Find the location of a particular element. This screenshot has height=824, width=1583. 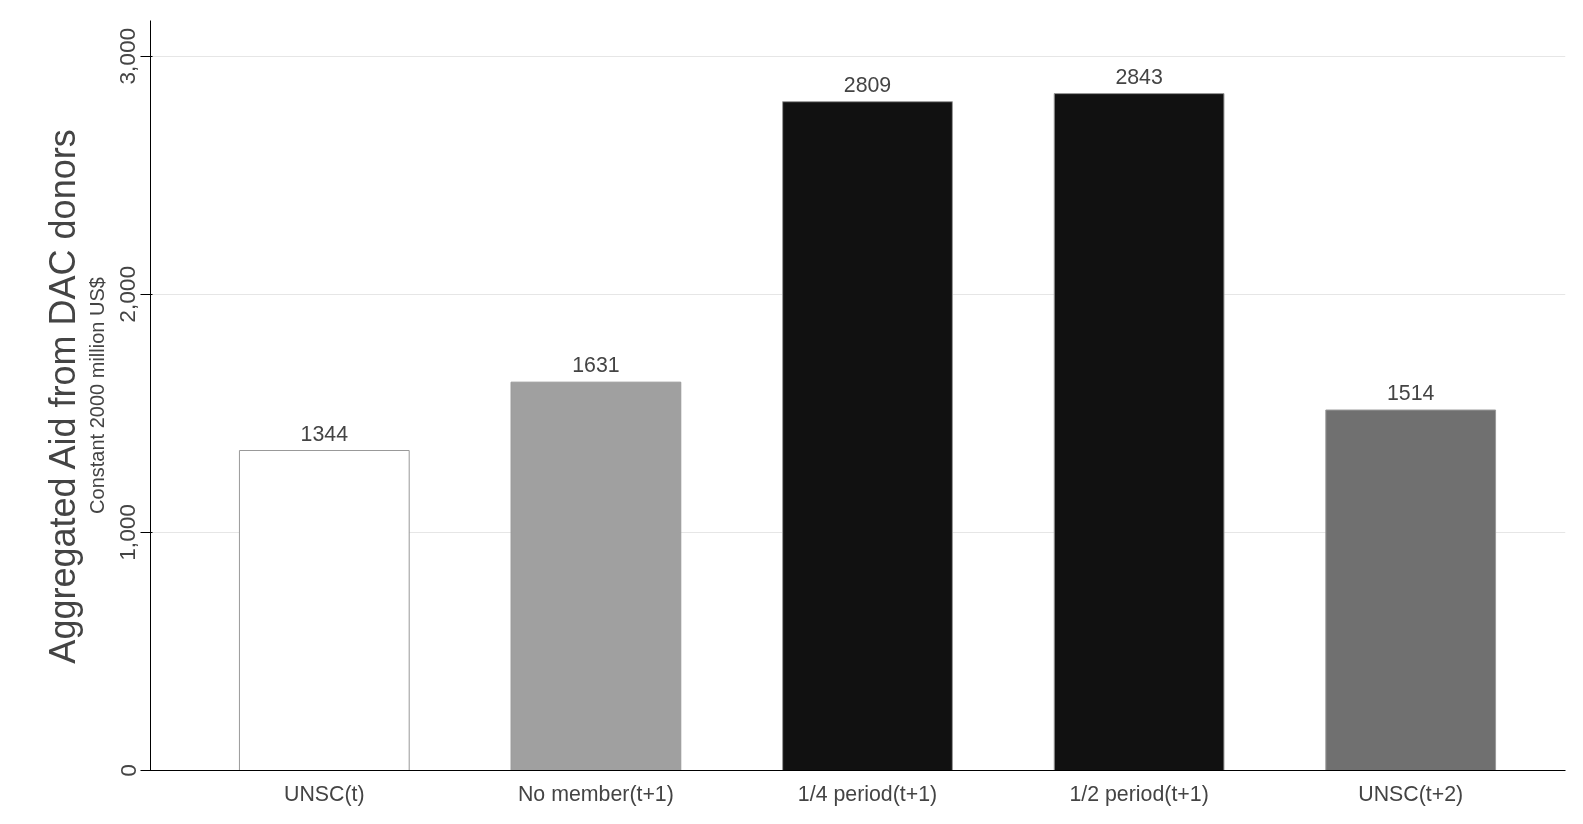

x-tick-label: 1/2 period(t+1) is located at coordinates (1139, 793).